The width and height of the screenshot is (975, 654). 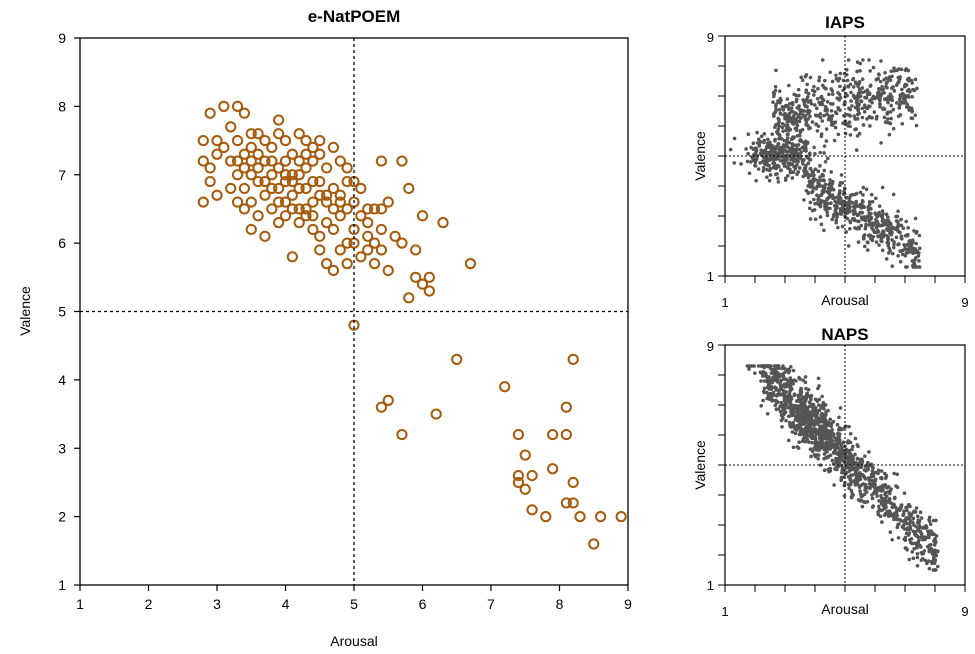 I want to click on main-y-tick-label: 5, so click(x=62, y=312).